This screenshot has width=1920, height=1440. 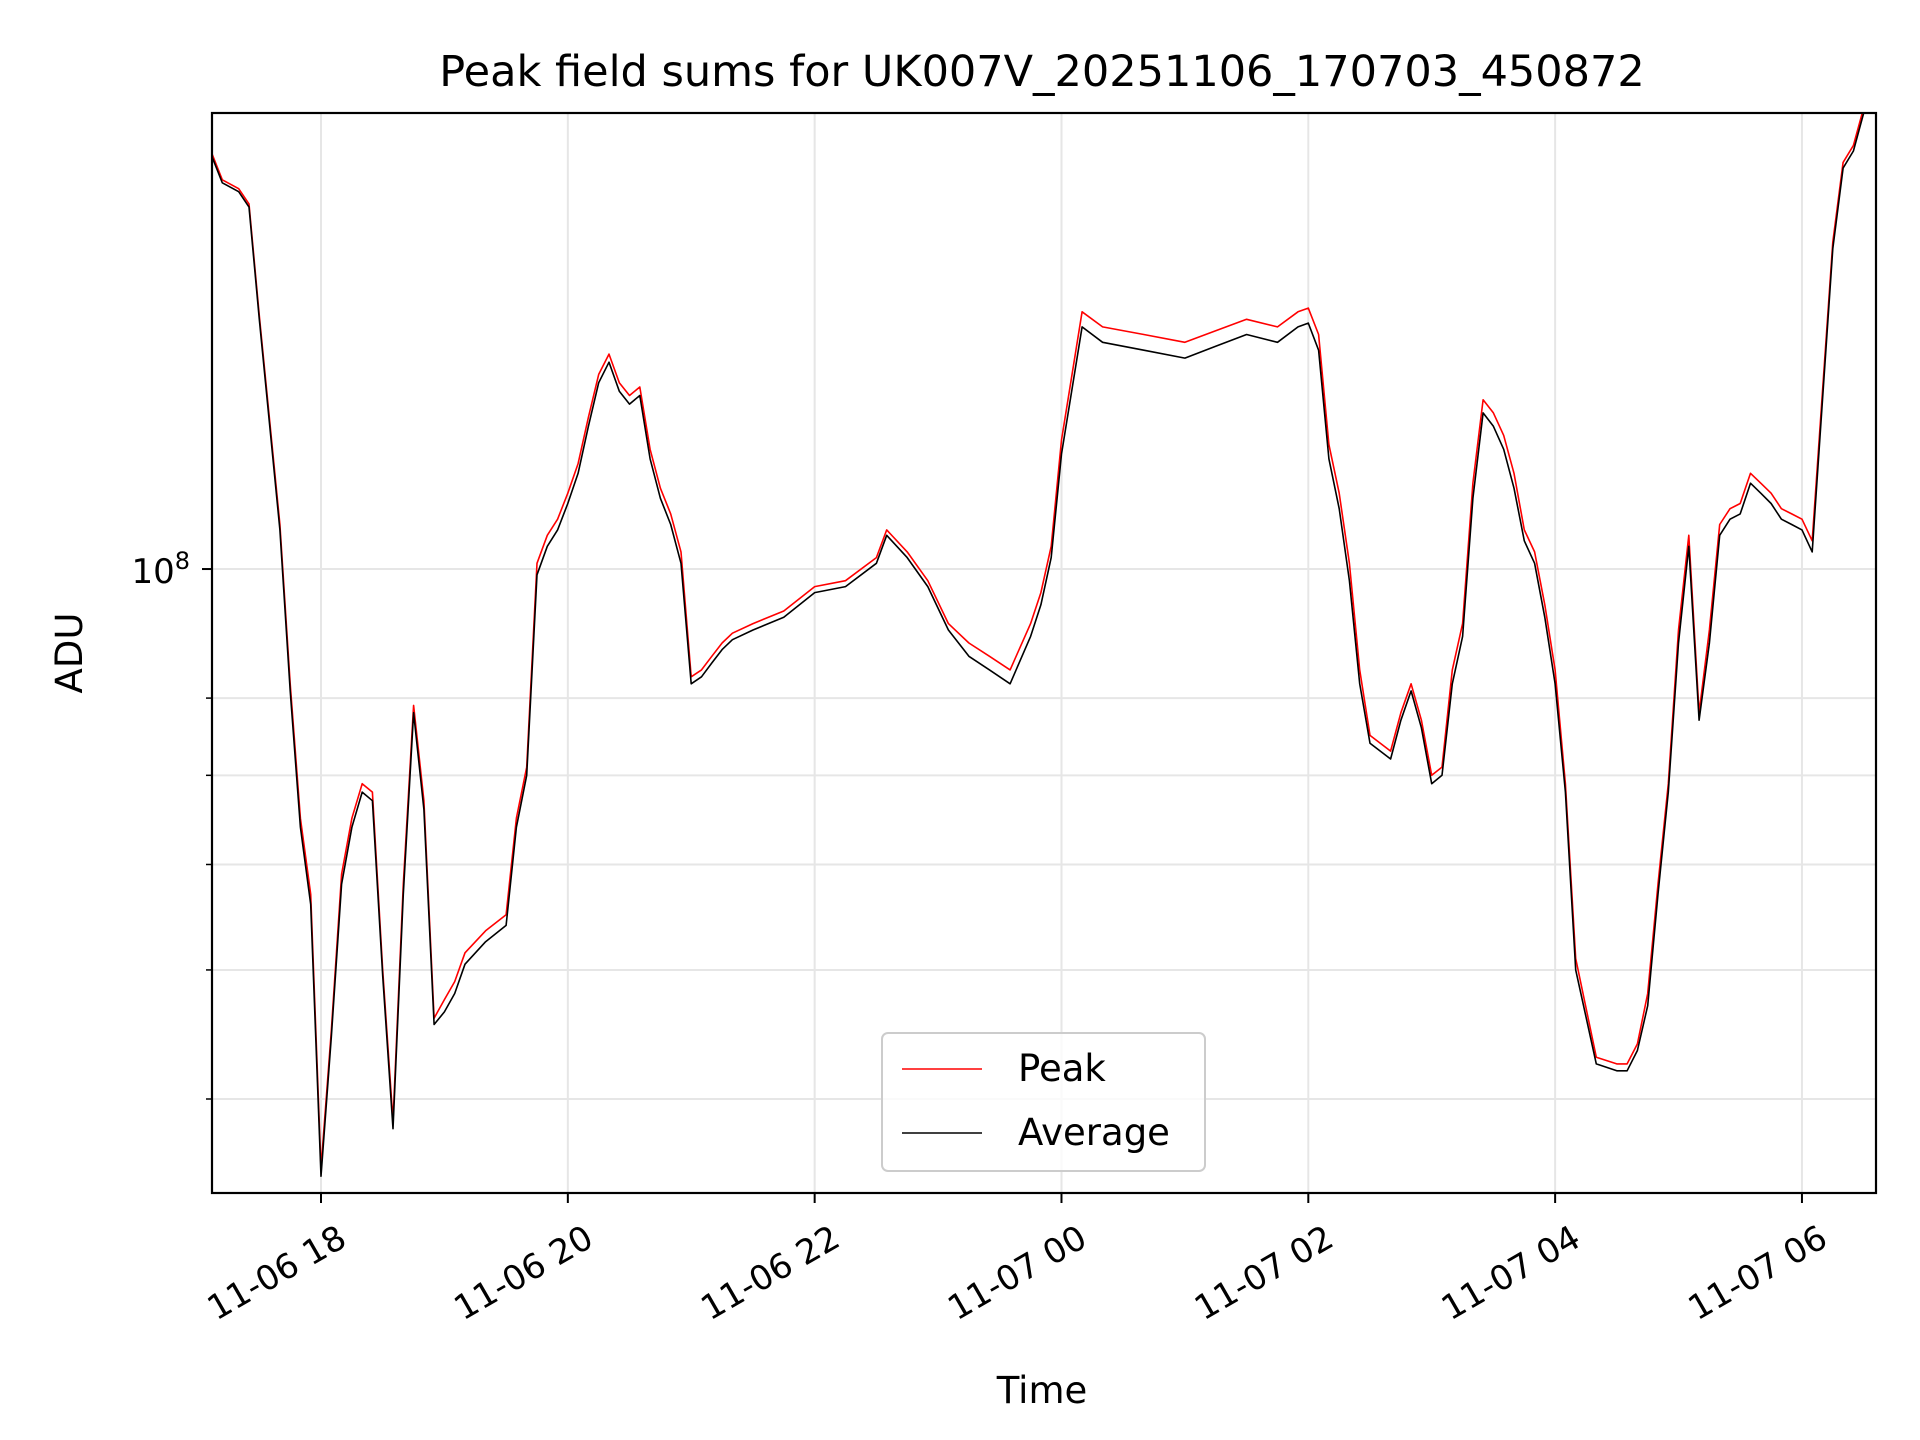 What do you see at coordinates (1062, 1068) in the screenshot?
I see `legend-label-peak: Peak` at bounding box center [1062, 1068].